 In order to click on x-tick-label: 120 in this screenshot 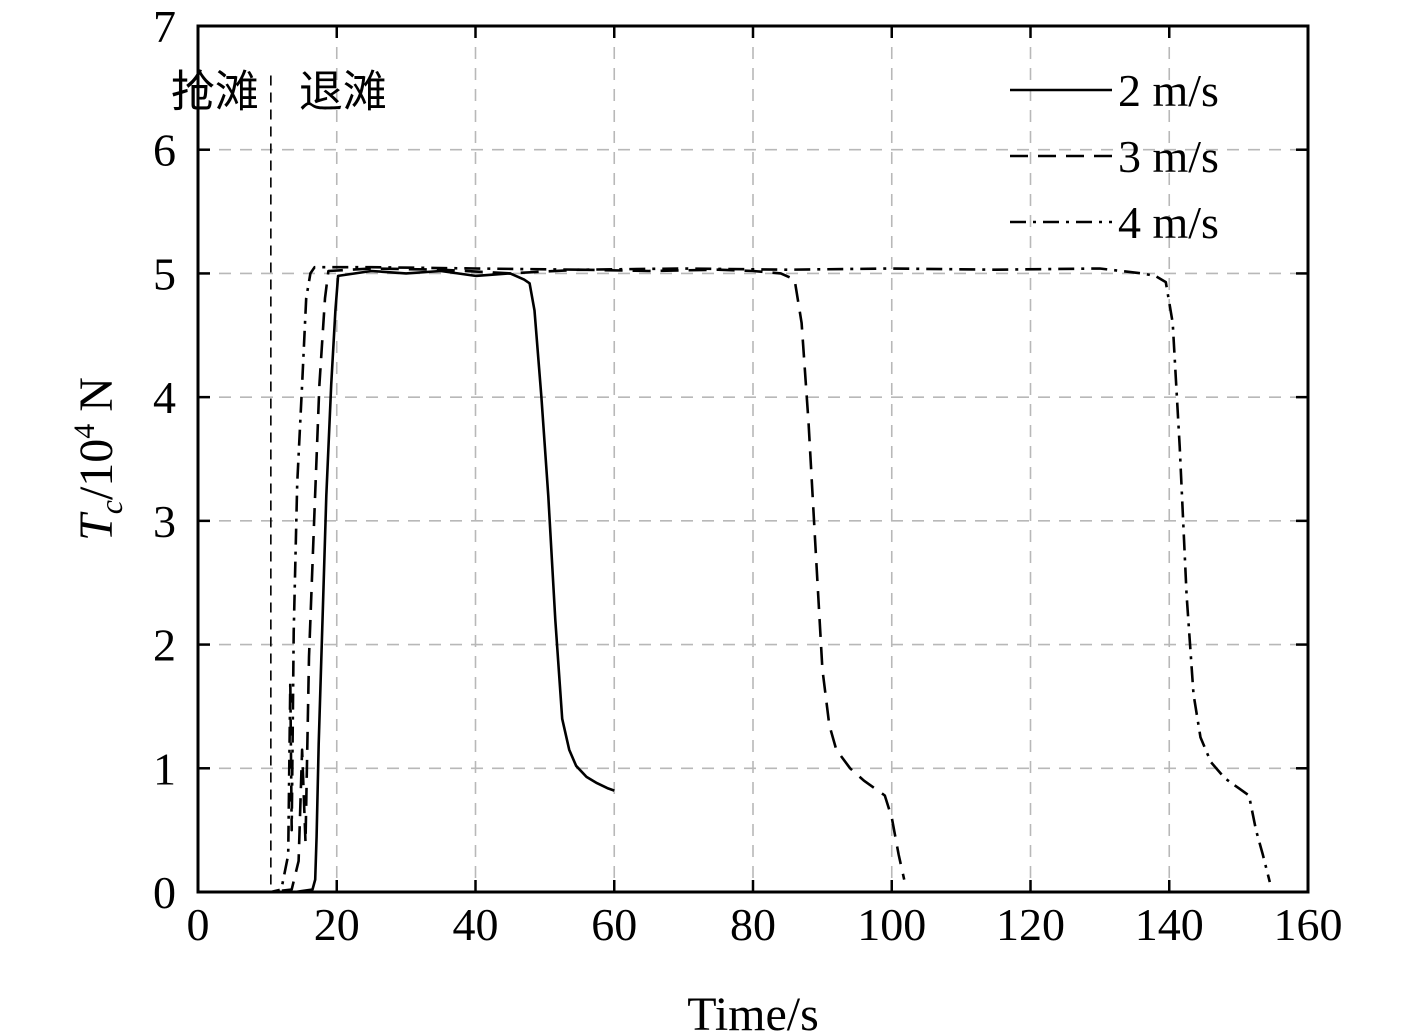, I will do `click(1030, 924)`.